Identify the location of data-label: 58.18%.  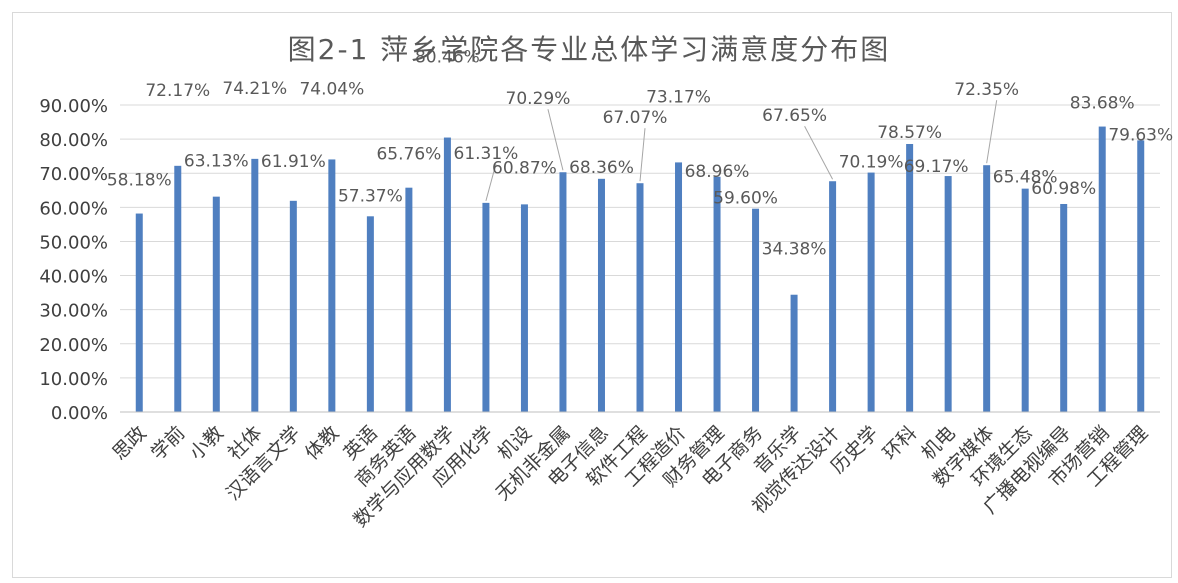
(139, 181).